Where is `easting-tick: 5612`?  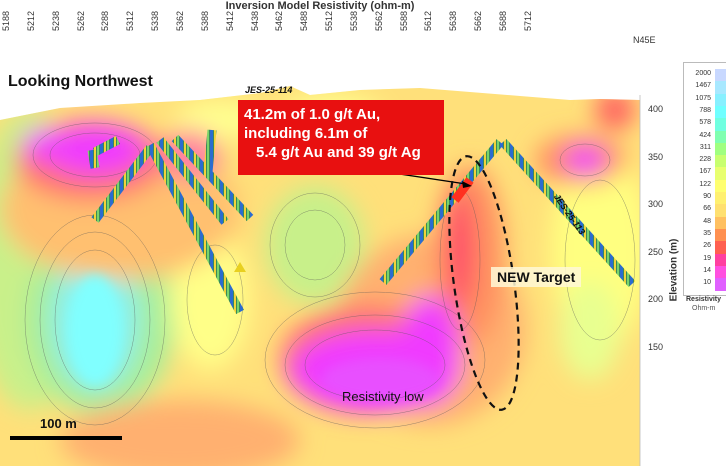 easting-tick: 5612 is located at coordinates (428, 21).